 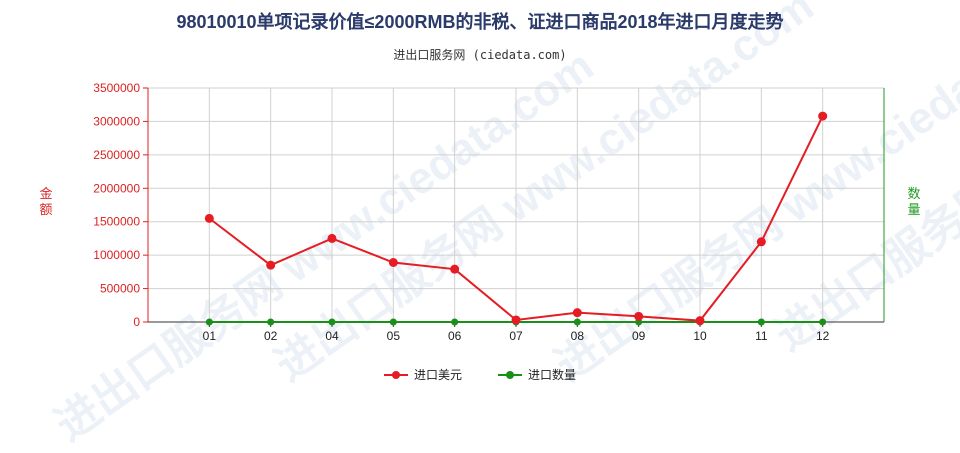 I want to click on x-tick-label: 09, so click(x=639, y=336).